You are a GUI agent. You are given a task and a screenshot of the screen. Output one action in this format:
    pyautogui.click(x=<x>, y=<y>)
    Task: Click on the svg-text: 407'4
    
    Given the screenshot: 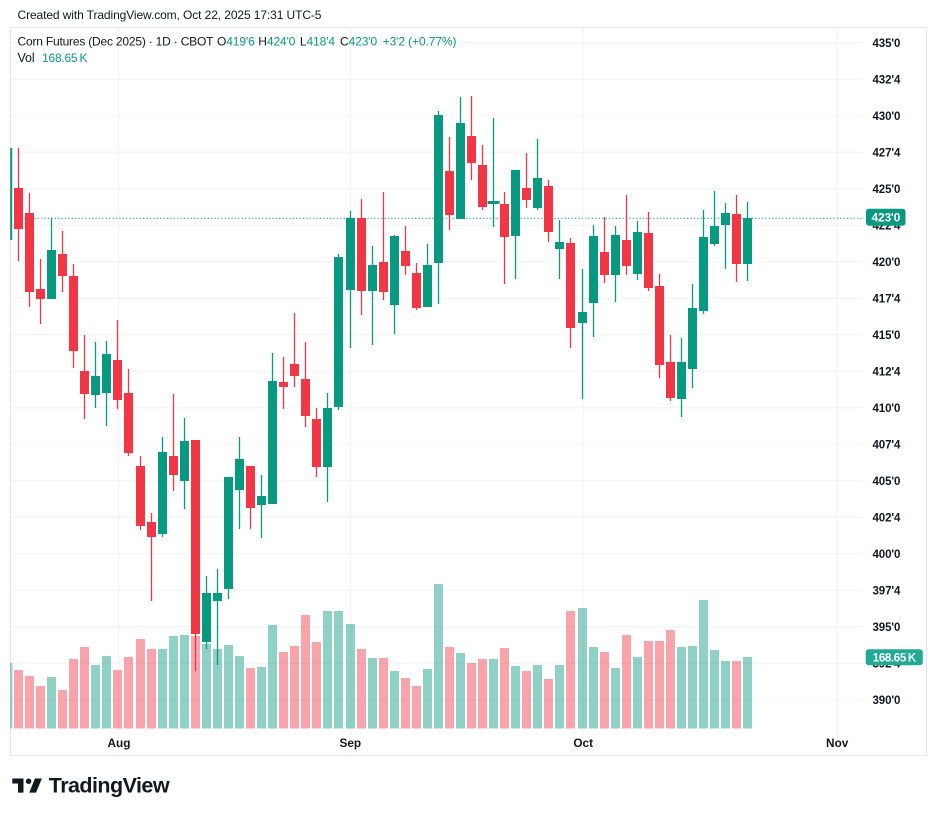 What is the action you would take?
    pyautogui.click(x=887, y=445)
    